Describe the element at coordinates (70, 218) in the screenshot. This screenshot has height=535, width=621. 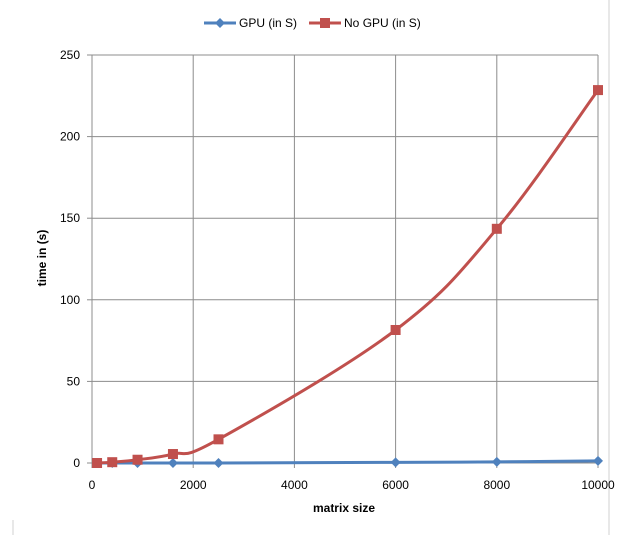
I see `y-tick-label: 150` at that location.